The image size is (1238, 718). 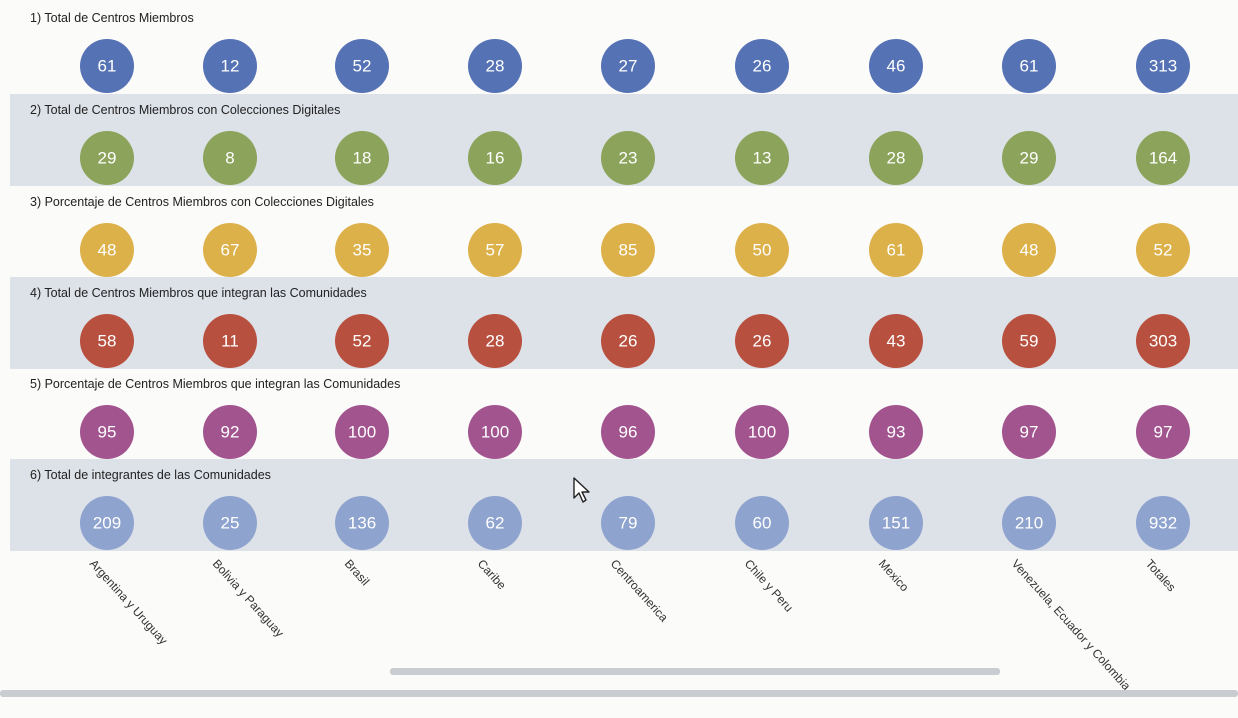 What do you see at coordinates (1029, 523) in the screenshot?
I see `bubble-value: 210` at bounding box center [1029, 523].